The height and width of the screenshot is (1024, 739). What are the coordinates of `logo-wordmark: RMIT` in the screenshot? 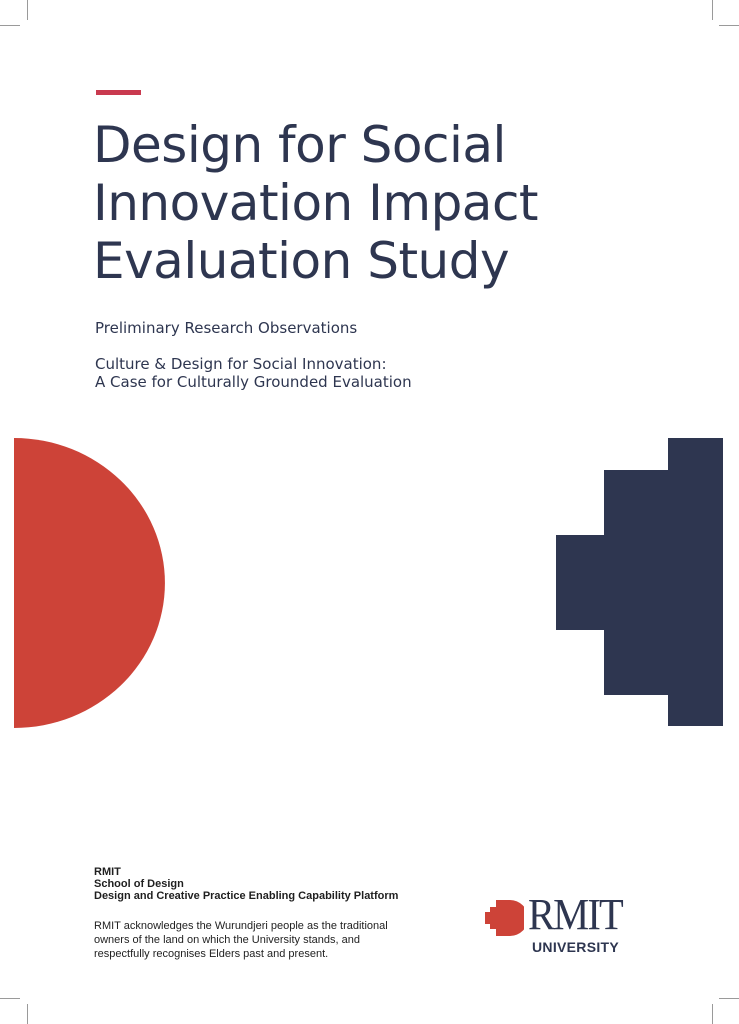 It's located at (576, 914).